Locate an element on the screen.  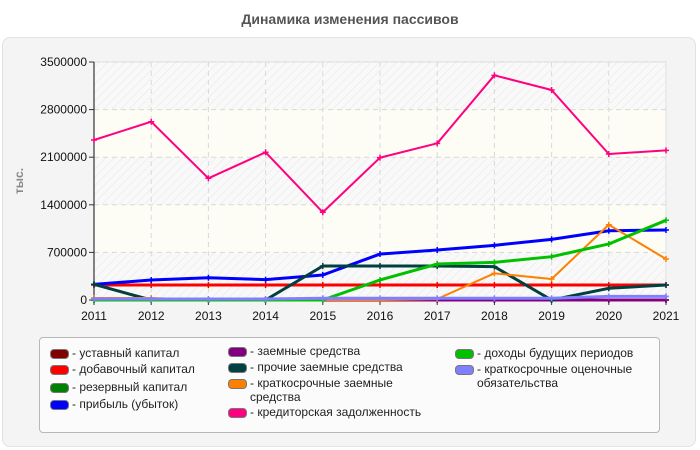
y-tick-label: 0 is located at coordinates (83, 300).